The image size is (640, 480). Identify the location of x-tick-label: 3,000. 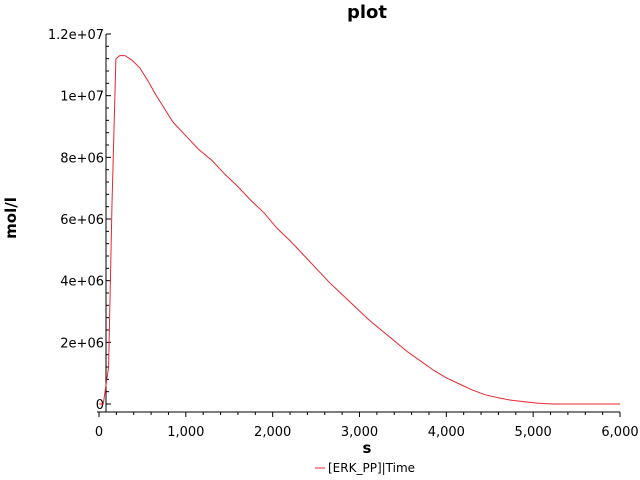
(359, 432).